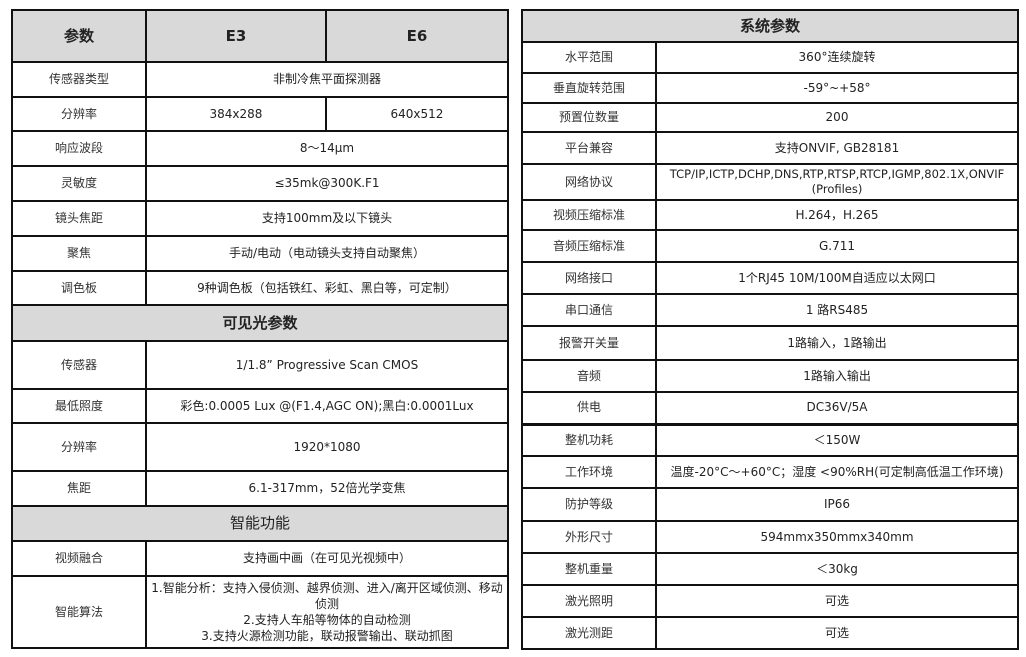  Describe the element at coordinates (327, 218) in the screenshot. I see `row-value: 支持100mm及以下镜头` at that location.